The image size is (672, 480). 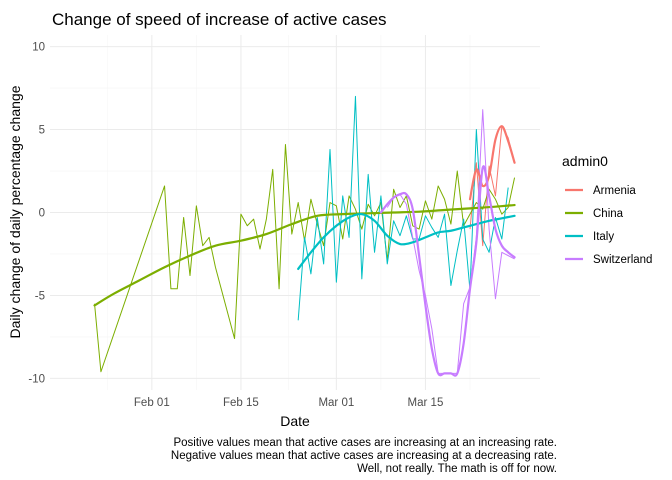 What do you see at coordinates (622, 260) in the screenshot?
I see `legend-label-switzerland: Switzerland` at bounding box center [622, 260].